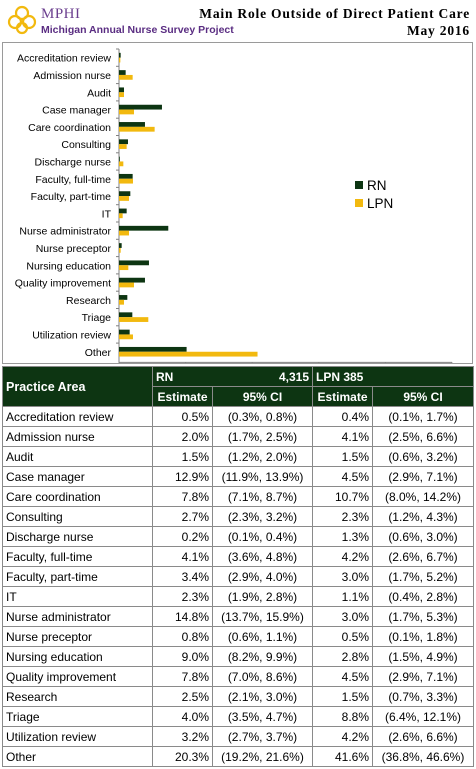 The width and height of the screenshot is (476, 769). Describe the element at coordinates (72, 76) in the screenshot. I see `category-label: Admission nurse` at that location.